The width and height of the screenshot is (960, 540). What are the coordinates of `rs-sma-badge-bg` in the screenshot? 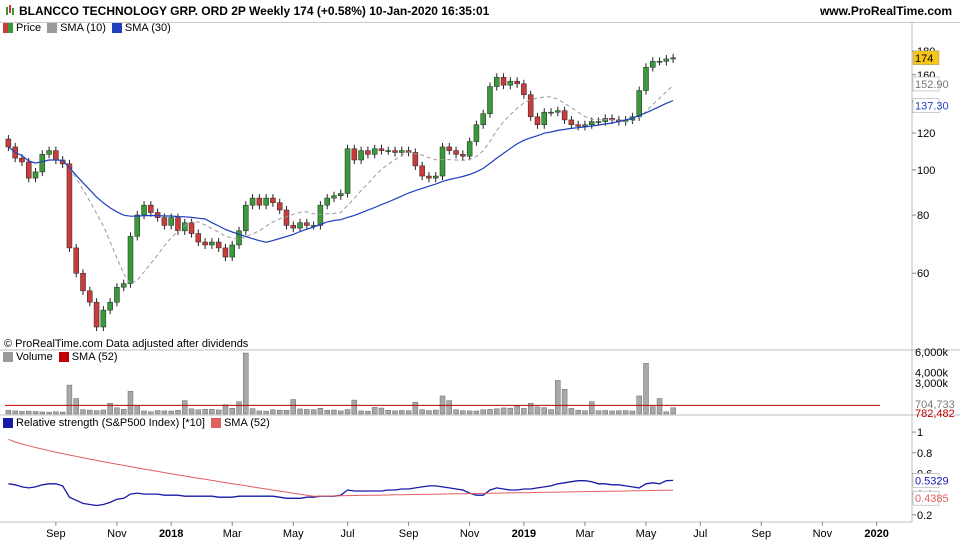 It's located at (926, 498).